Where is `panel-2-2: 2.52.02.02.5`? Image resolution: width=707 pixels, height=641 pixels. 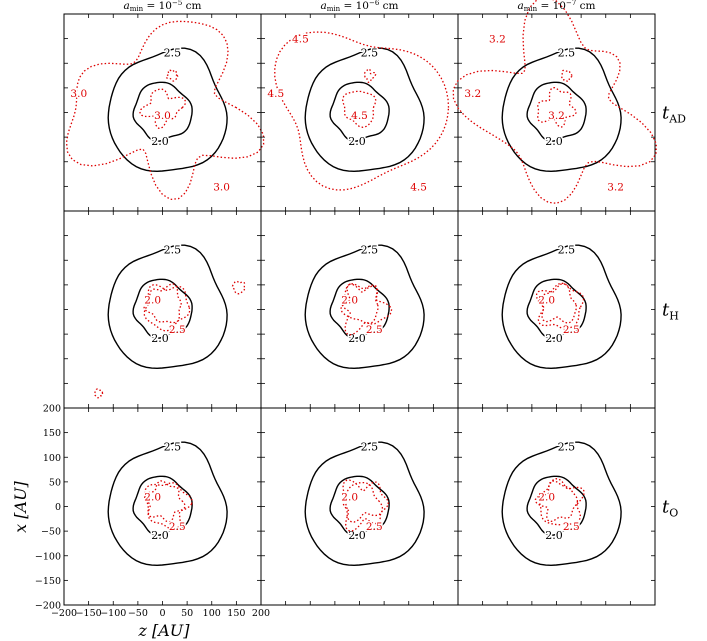
panel-2-2: 2.52.02.02.5 is located at coordinates (556, 506).